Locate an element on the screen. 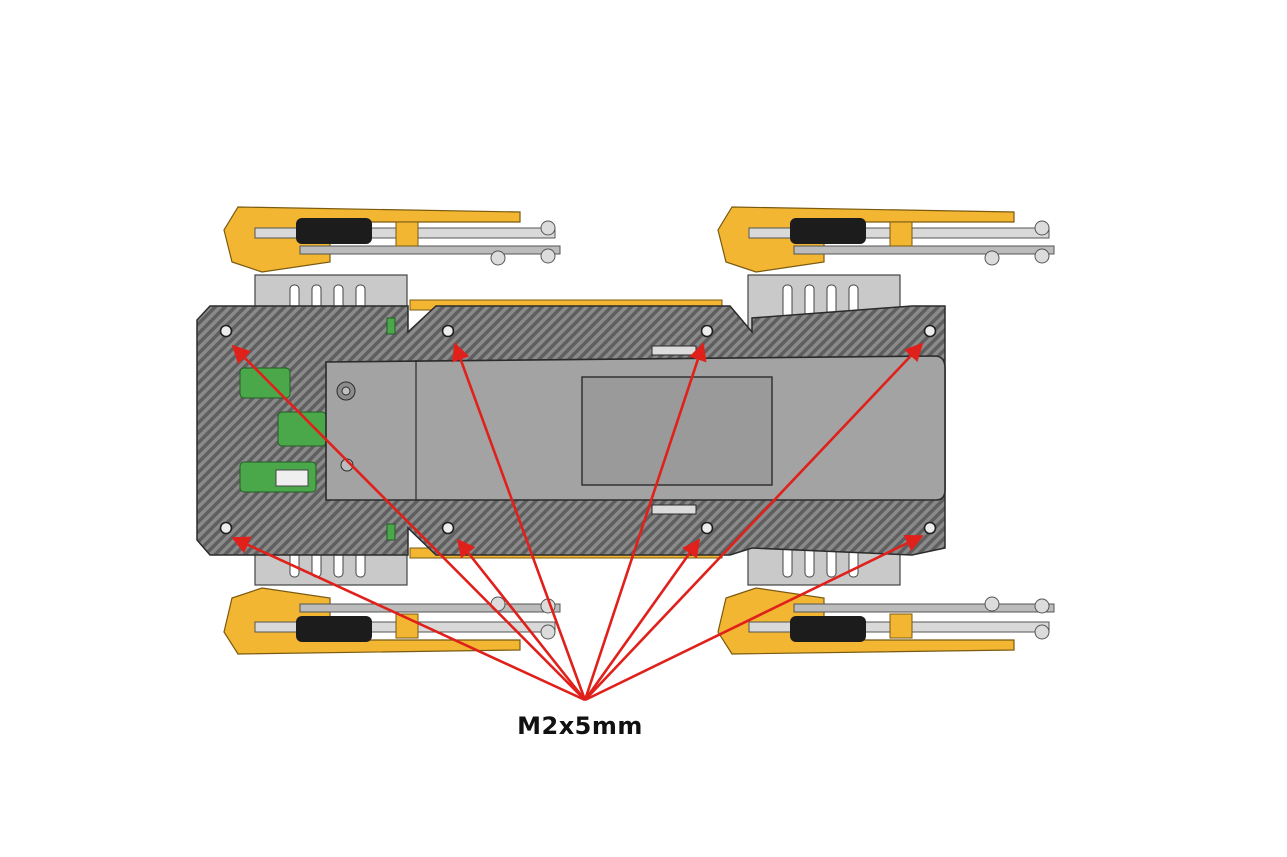 This screenshot has height=857, width=1287. battery-pack is located at coordinates (635, 430).